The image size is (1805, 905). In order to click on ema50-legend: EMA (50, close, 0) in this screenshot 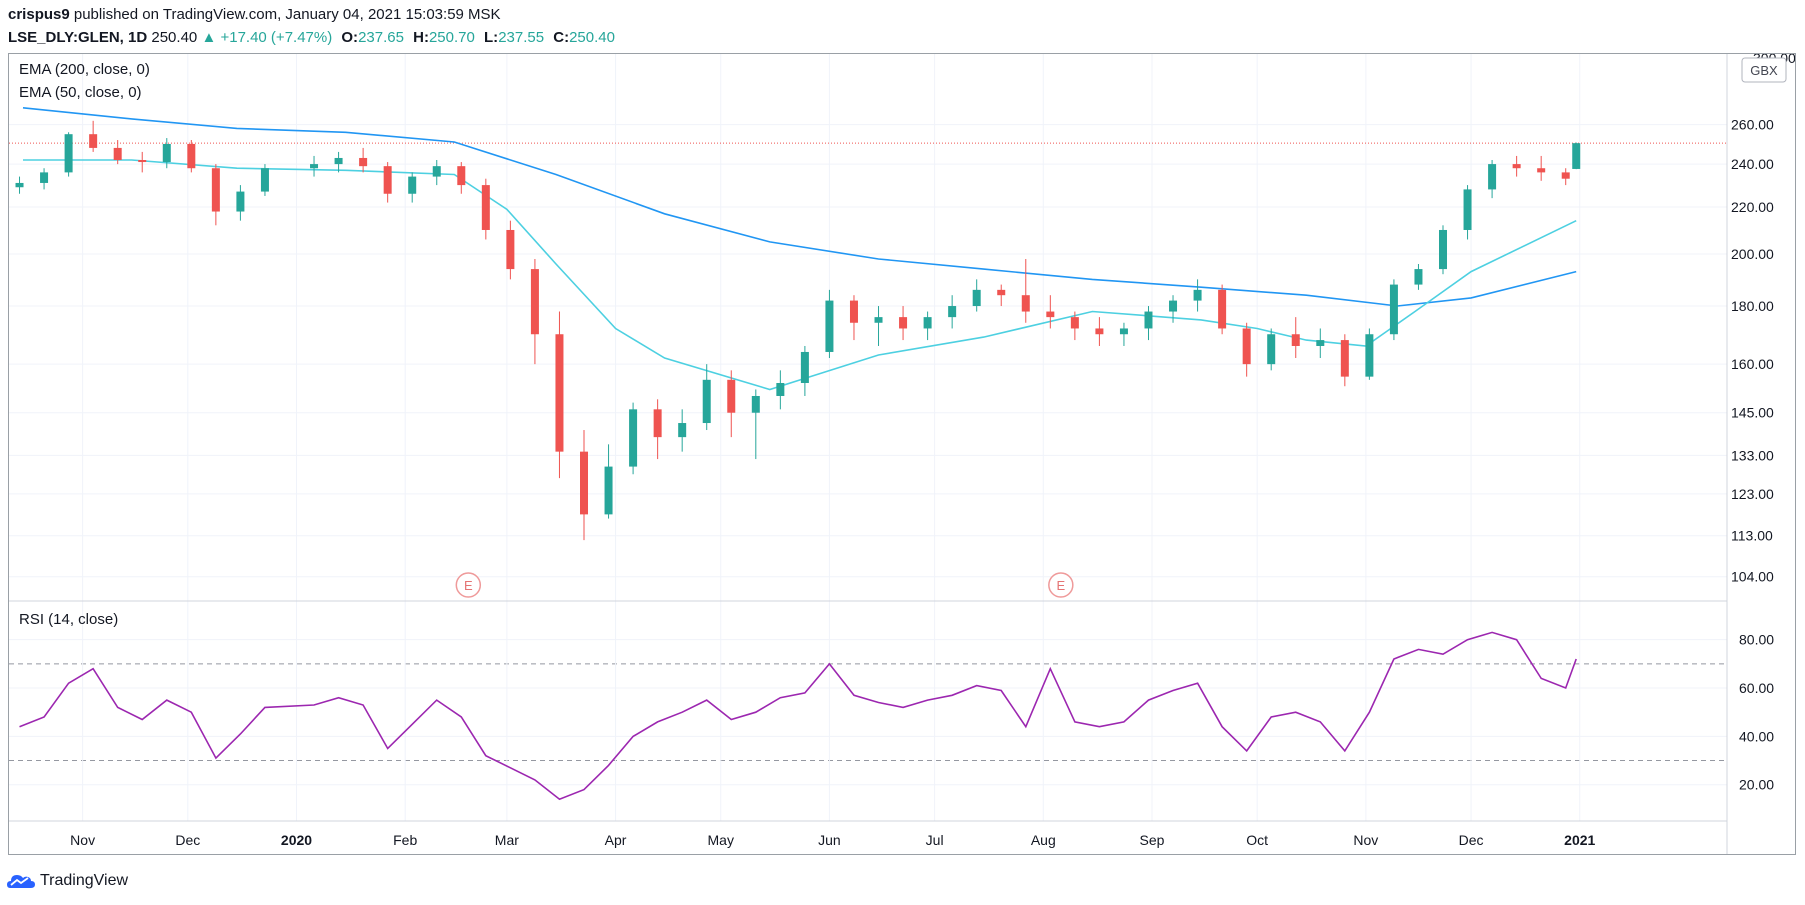, I will do `click(80, 92)`.